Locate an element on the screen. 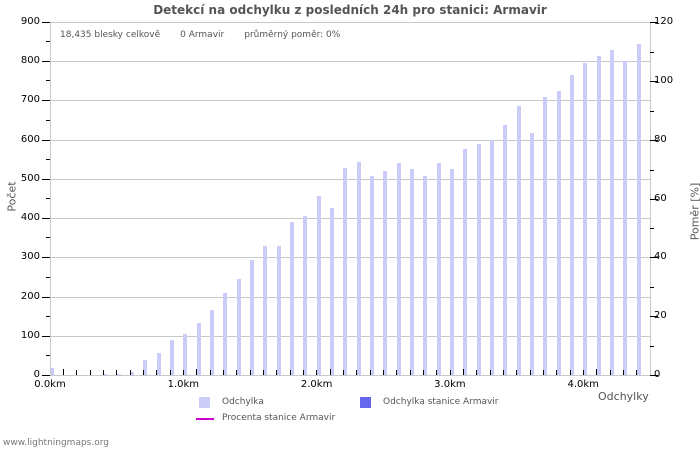  y-right-tick-label: 120 is located at coordinates (664, 21).